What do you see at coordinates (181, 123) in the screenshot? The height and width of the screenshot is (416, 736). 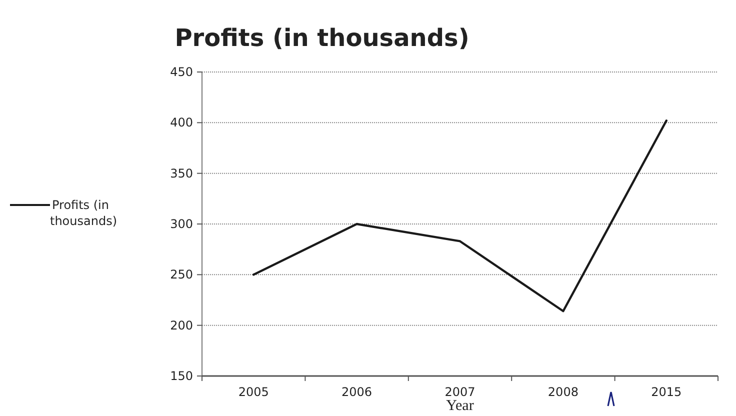 I see `y-tick-label: 400` at bounding box center [181, 123].